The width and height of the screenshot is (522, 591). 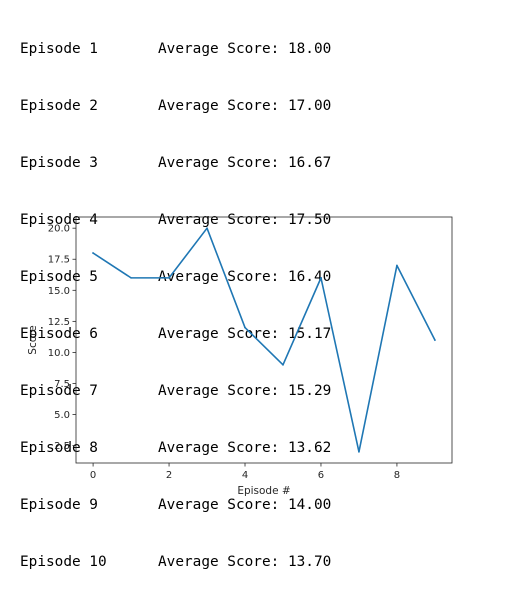 I want to click on log-line: Episode 1 Average Score: 18.00, so click(x=175, y=49).